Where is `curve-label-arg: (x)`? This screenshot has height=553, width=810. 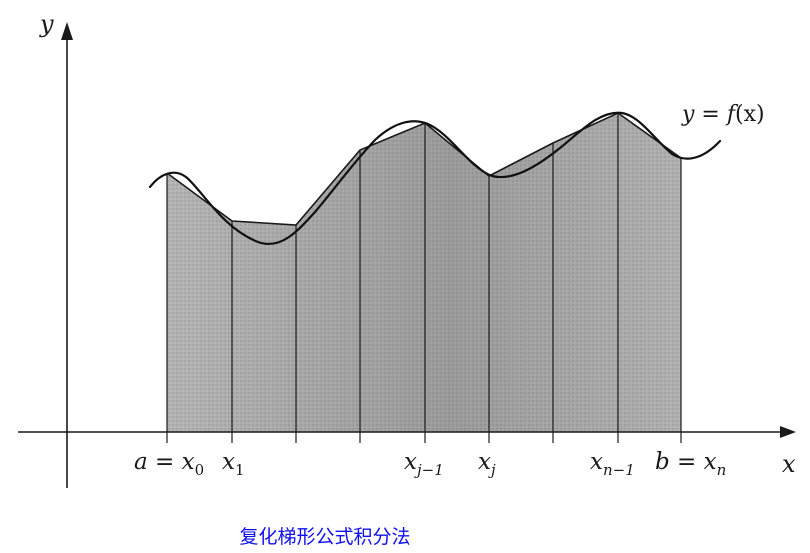 curve-label-arg: (x) is located at coordinates (750, 114).